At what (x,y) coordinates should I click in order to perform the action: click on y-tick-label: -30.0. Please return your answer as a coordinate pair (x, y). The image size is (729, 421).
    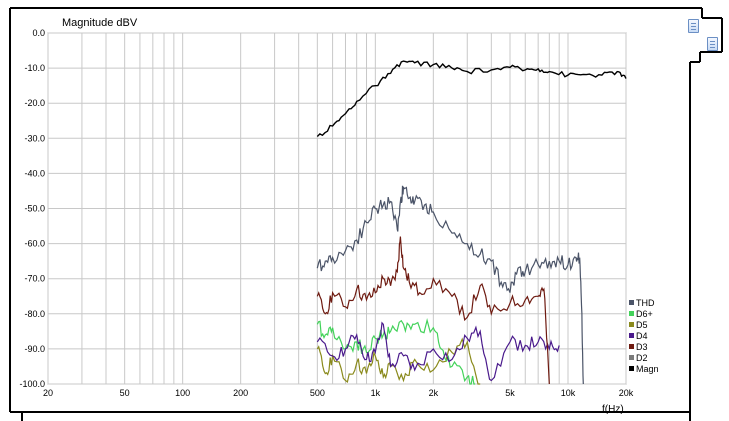
    Looking at the image, I should click on (34, 138).